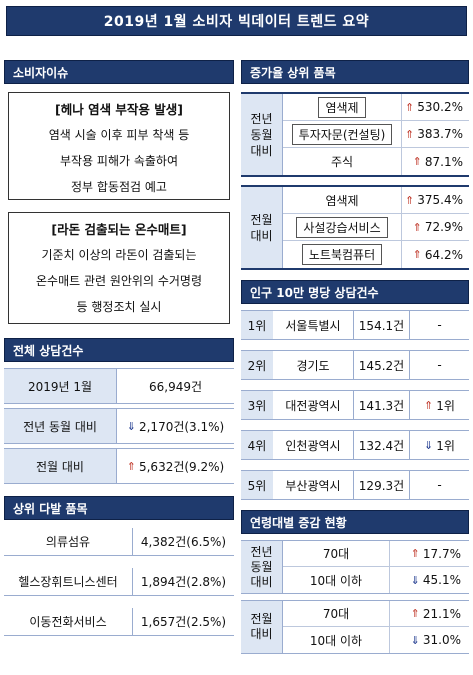  What do you see at coordinates (435, 161) in the screenshot?
I see `item-pct: ⇑ 87.1%` at bounding box center [435, 161].